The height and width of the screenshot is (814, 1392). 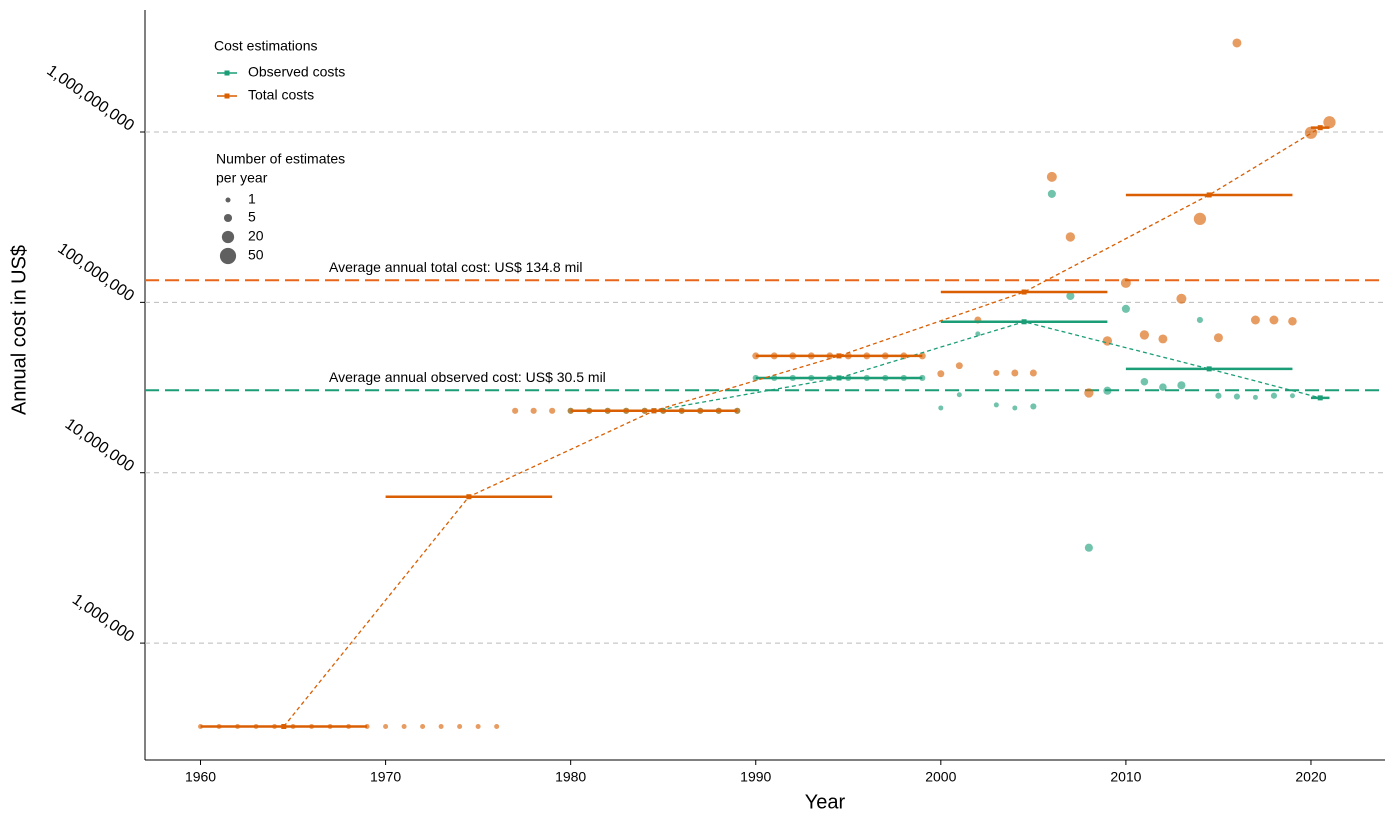 What do you see at coordinates (940, 777) in the screenshot?
I see `x-tick-label: 2000` at bounding box center [940, 777].